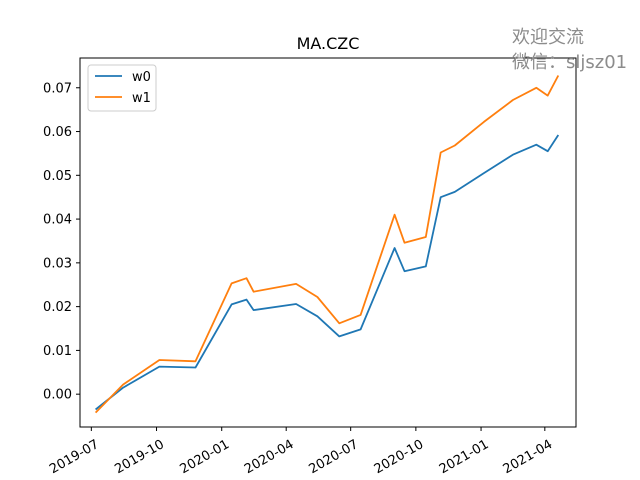 The height and width of the screenshot is (480, 640). Describe the element at coordinates (399, 457) in the screenshot. I see `x-tick-label: 2020-10` at that location.